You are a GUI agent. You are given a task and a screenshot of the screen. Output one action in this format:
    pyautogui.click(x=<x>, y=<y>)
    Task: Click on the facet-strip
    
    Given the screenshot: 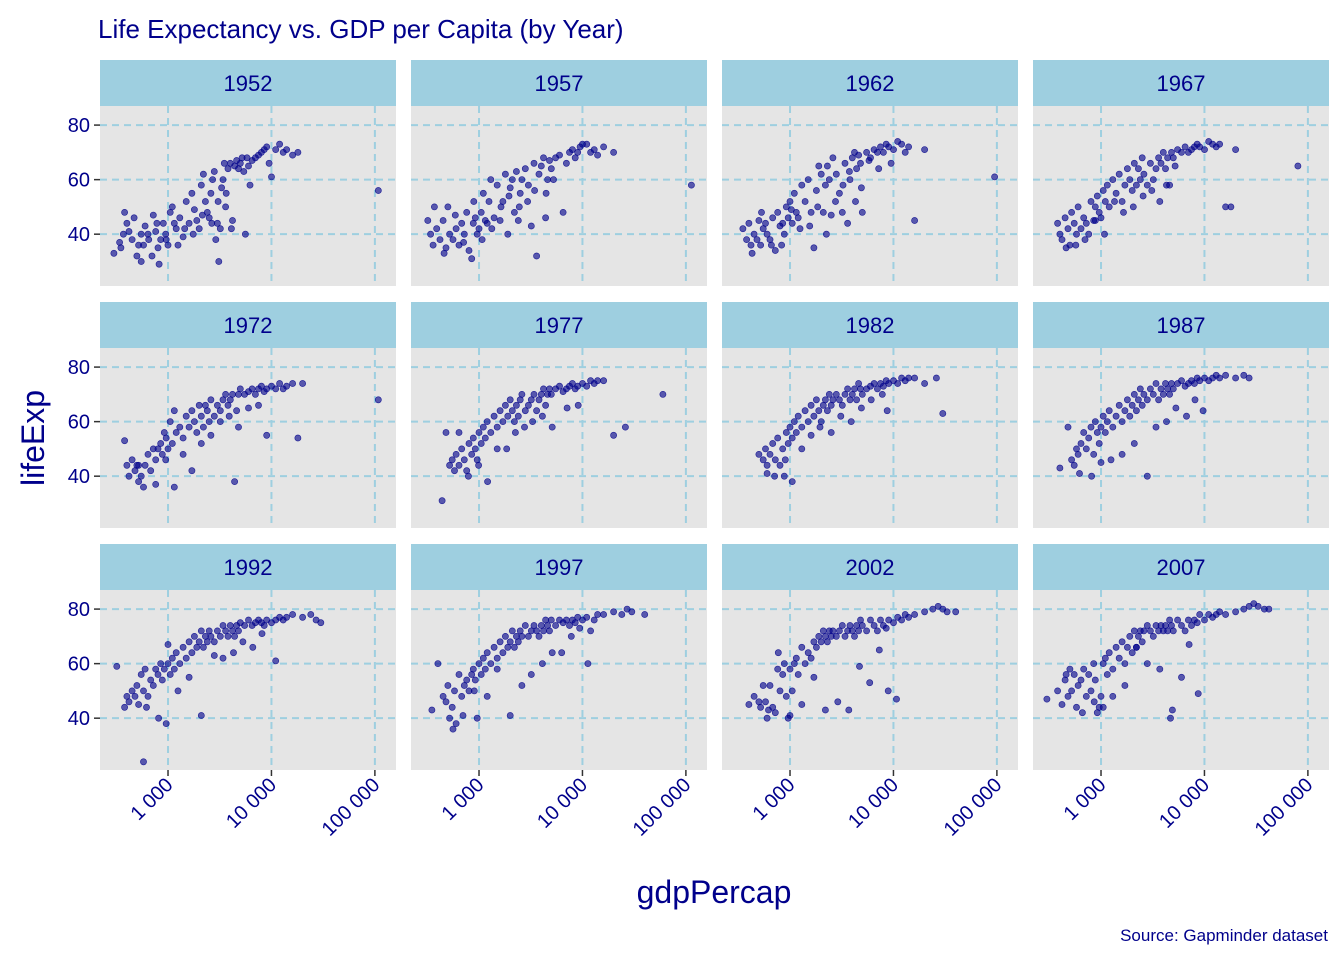 What is the action you would take?
    pyautogui.click(x=870, y=325)
    